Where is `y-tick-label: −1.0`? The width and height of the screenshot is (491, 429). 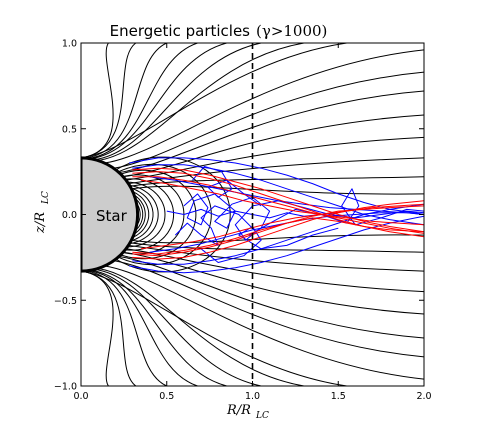
y-tick-label: −1.0 is located at coordinates (65, 387).